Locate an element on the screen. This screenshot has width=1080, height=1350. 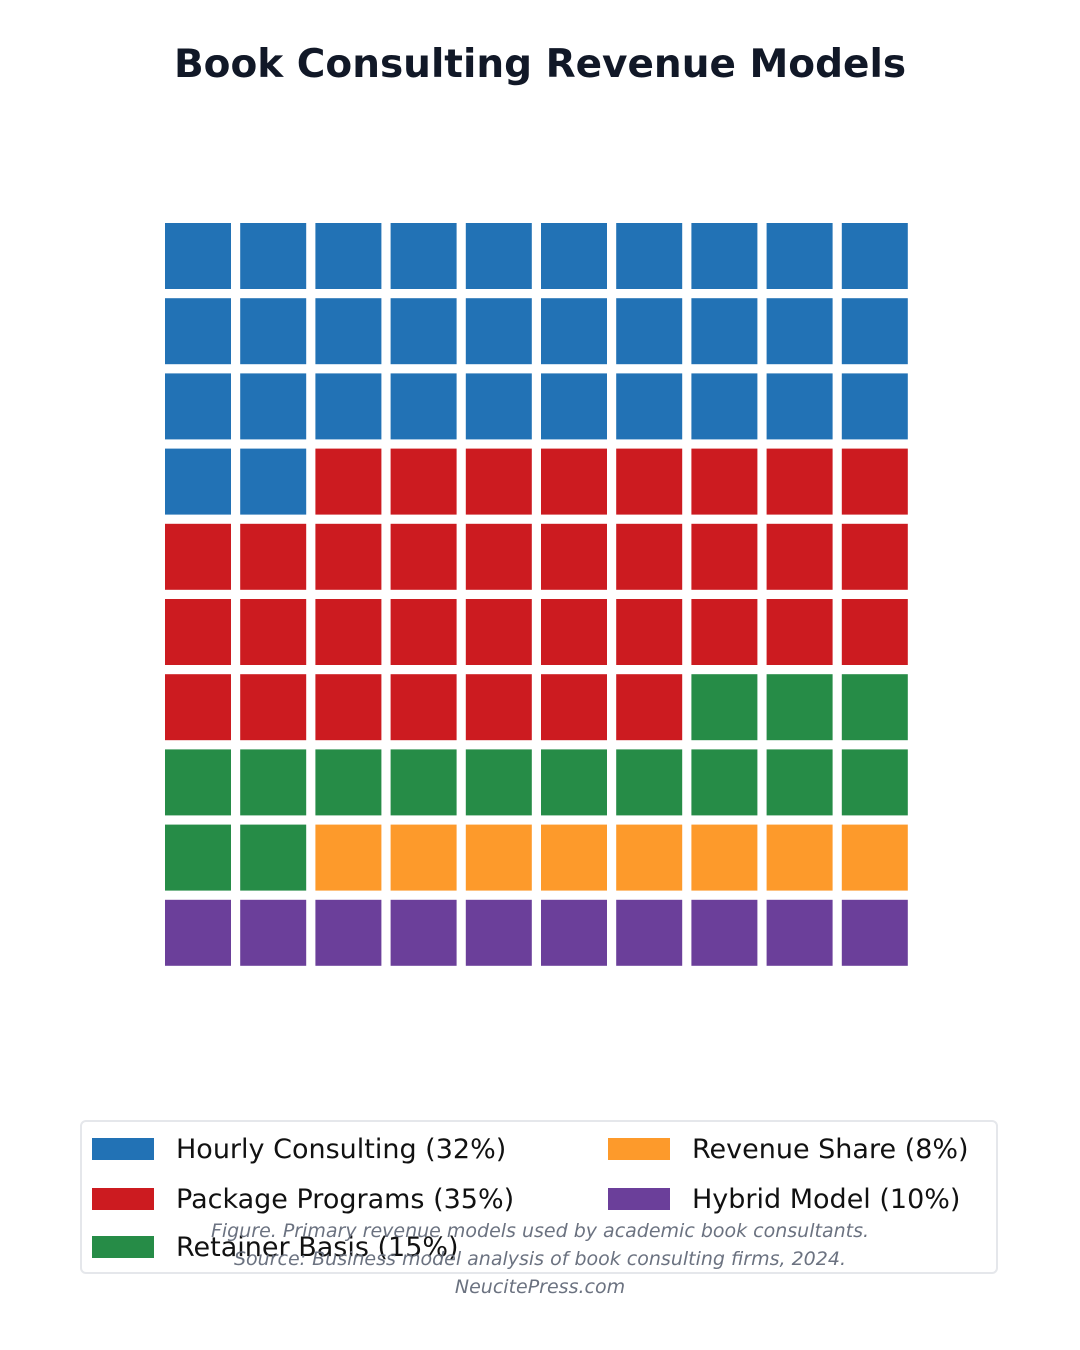
legend-label: Hybrid Model (10%) is located at coordinates (826, 1199).